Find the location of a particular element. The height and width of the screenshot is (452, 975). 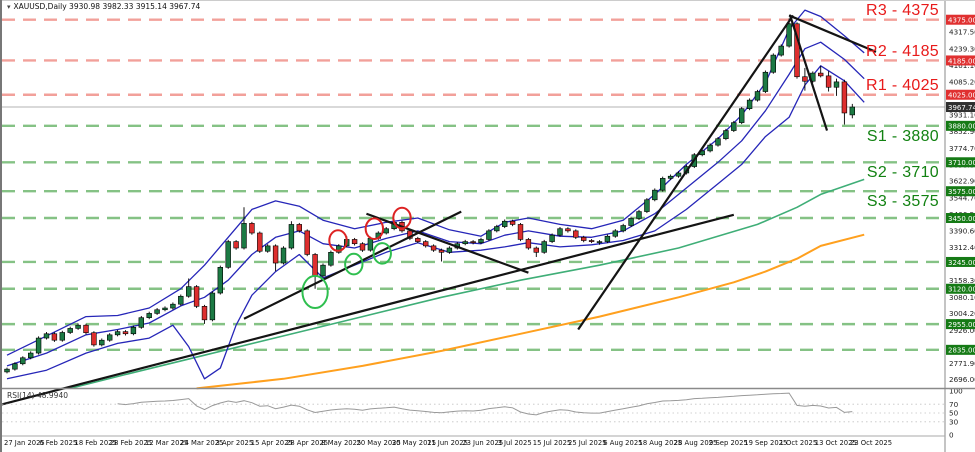

price-badge-label: 3450.00 is located at coordinates (961, 219).